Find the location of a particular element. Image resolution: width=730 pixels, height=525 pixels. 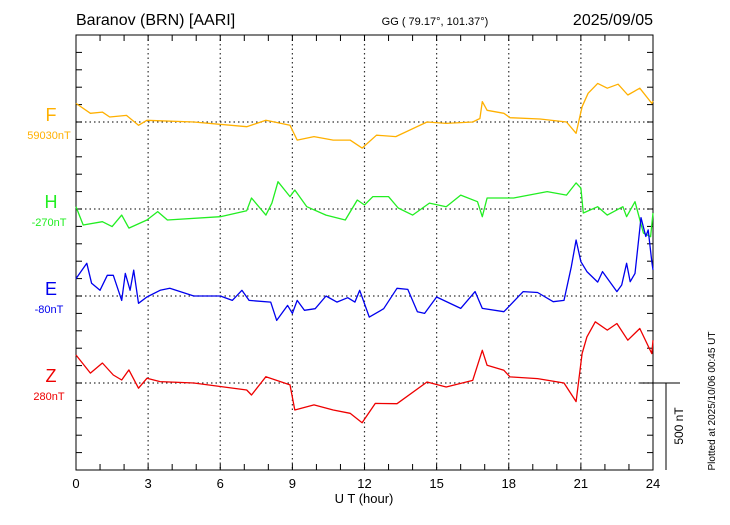

date-label: 2025/09/05 is located at coordinates (613, 20).